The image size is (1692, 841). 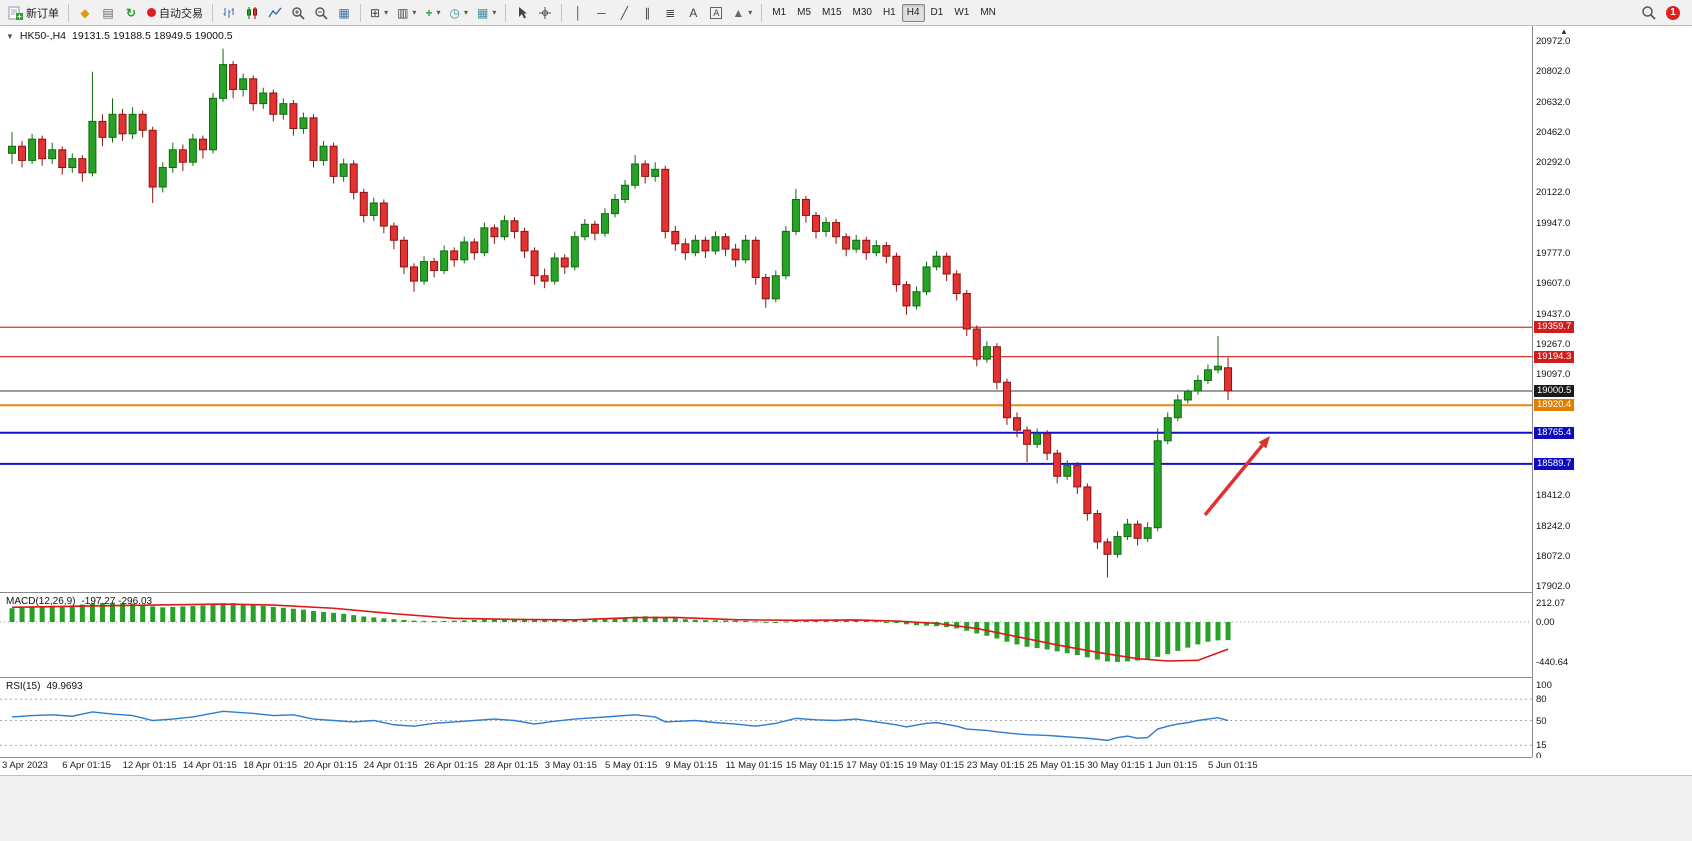 What do you see at coordinates (152, 36) in the screenshot?
I see `chart-ohlc-values: 19131.5 19188.5 18949.5 19000.5` at bounding box center [152, 36].